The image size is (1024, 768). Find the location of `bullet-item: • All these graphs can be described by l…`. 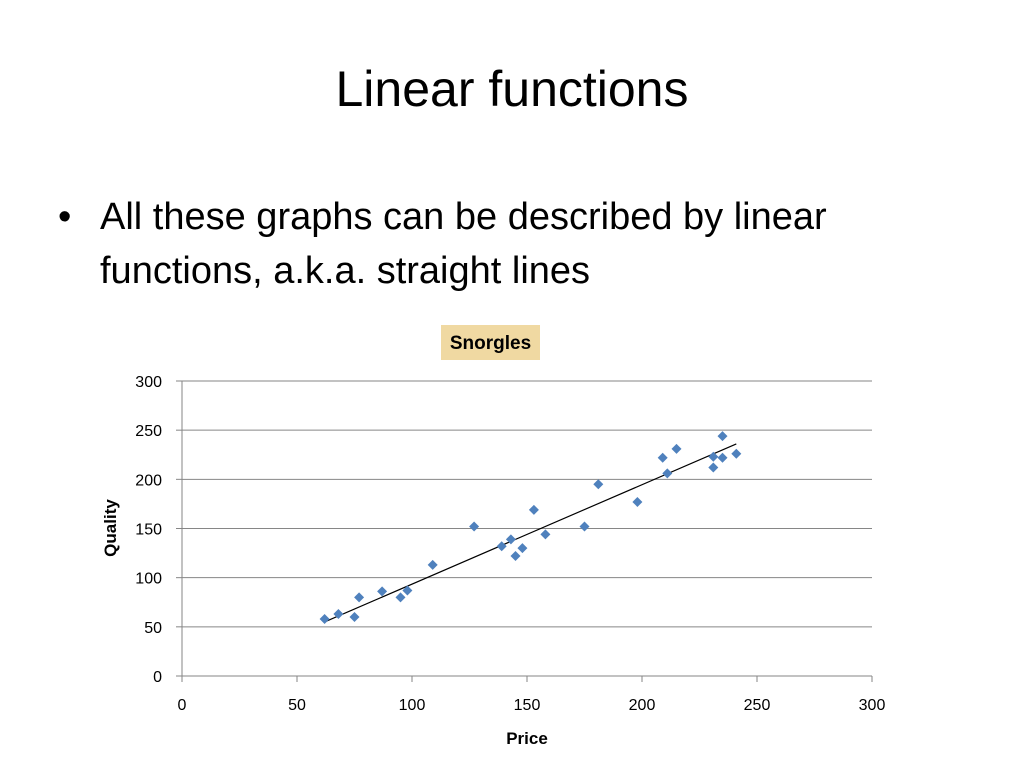

bullet-item: • All these graphs can be described by l… is located at coordinates (508, 244).